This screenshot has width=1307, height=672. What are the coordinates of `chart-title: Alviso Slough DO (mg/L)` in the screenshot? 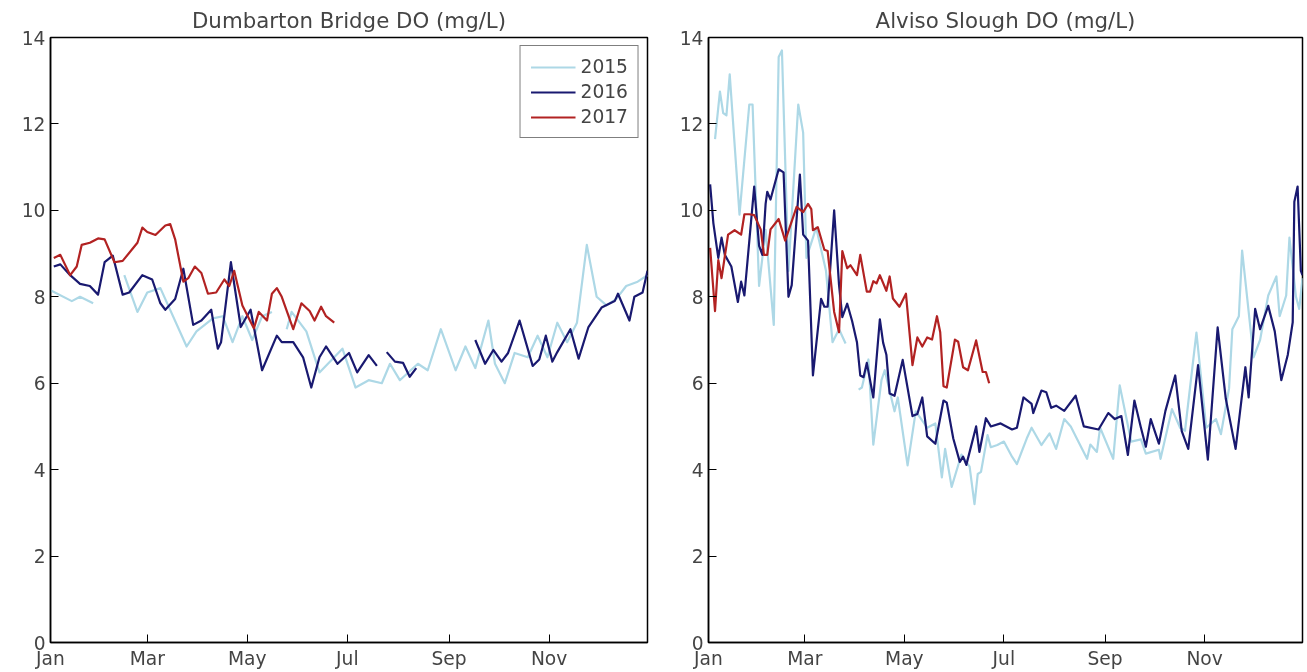 It's located at (1005, 20).